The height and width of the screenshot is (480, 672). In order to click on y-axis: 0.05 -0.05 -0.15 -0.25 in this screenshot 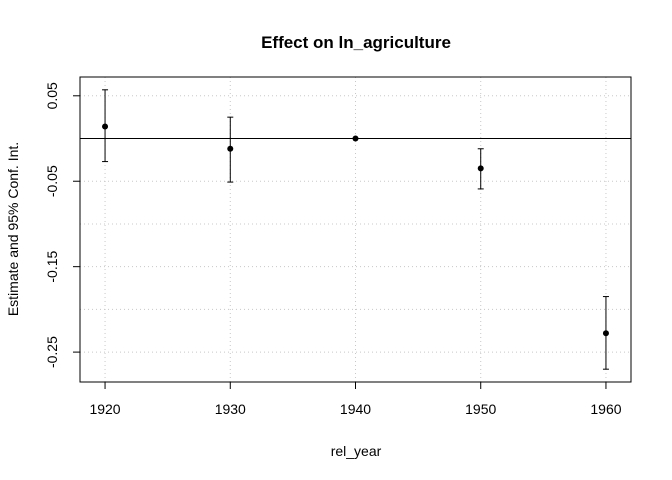, I will do `click(62, 225)`.